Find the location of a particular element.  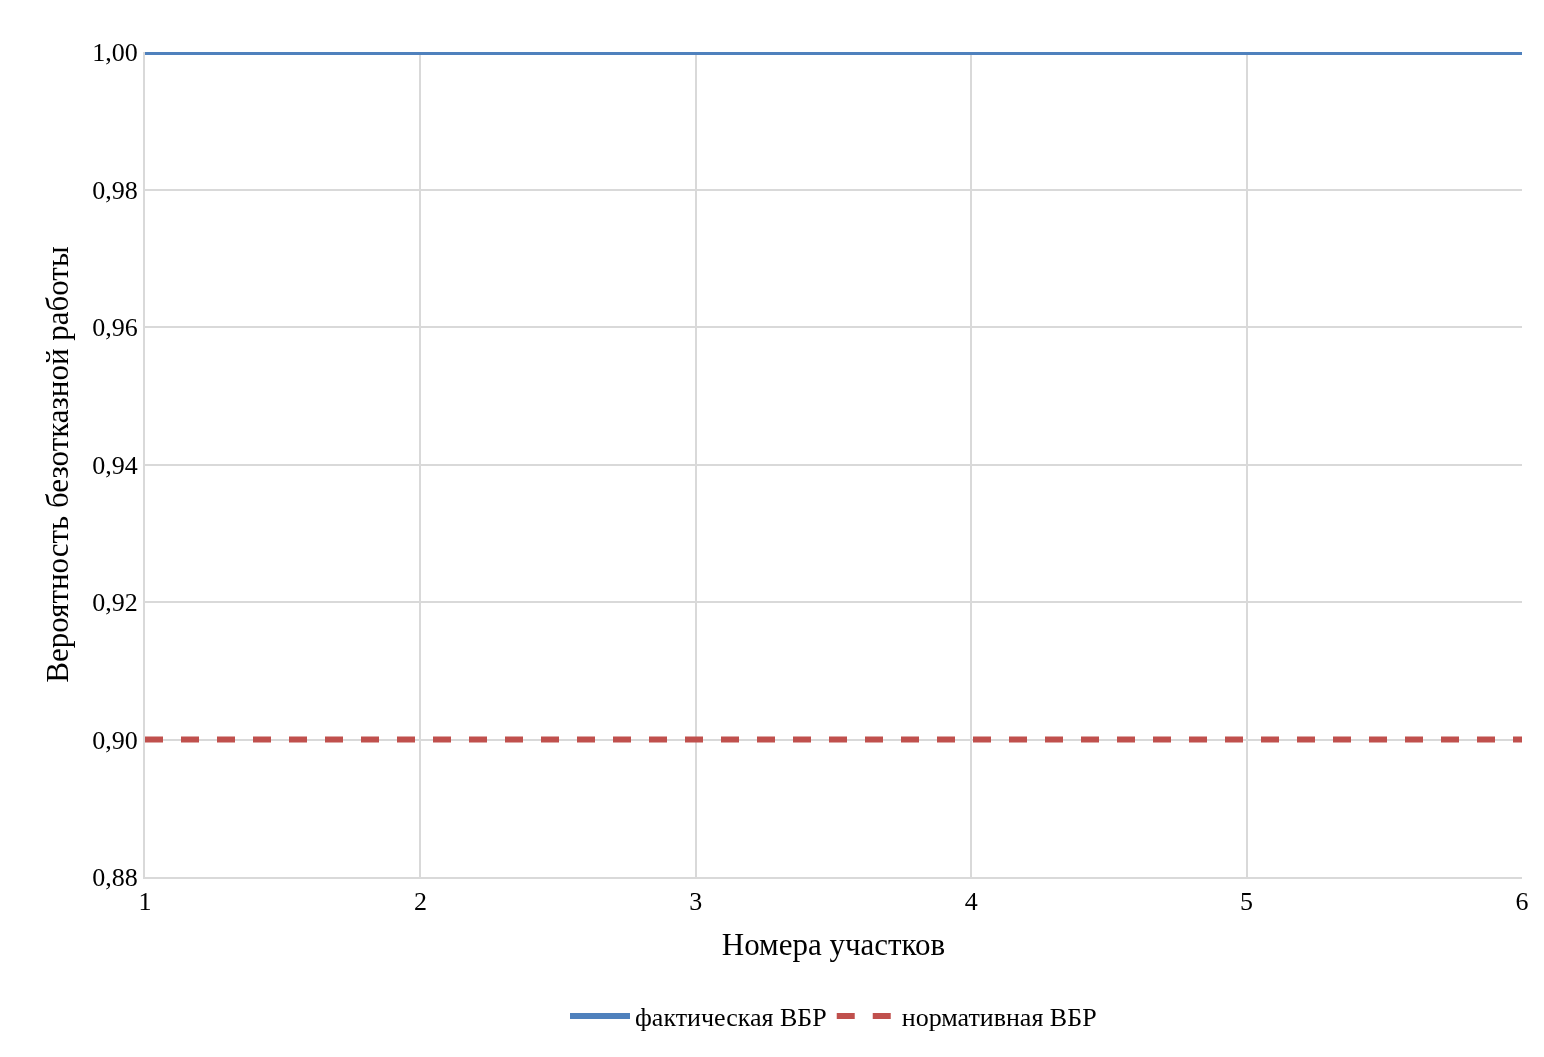

y-tick-label: 0,90 is located at coordinates (115, 740).